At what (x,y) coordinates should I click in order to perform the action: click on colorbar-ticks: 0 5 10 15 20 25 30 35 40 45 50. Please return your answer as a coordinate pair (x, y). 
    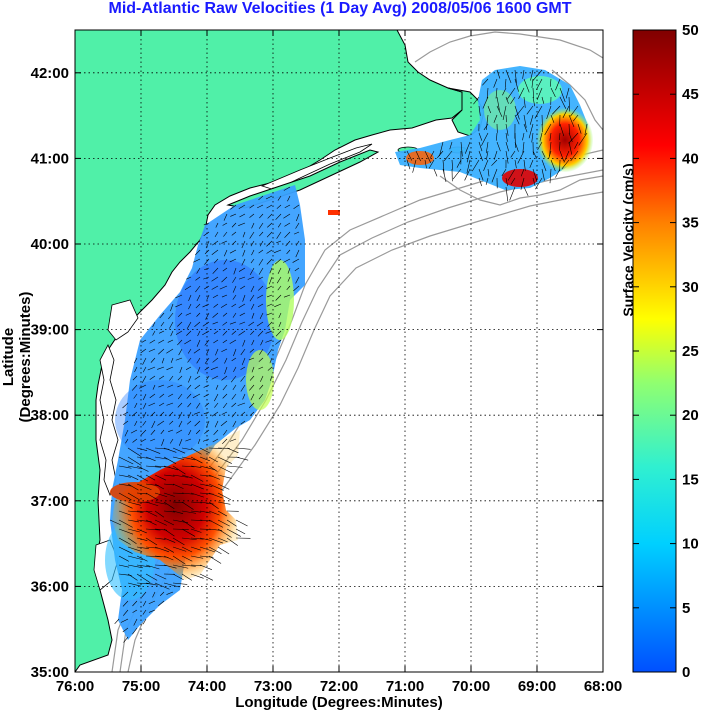
    Looking at the image, I should click on (666, 351).